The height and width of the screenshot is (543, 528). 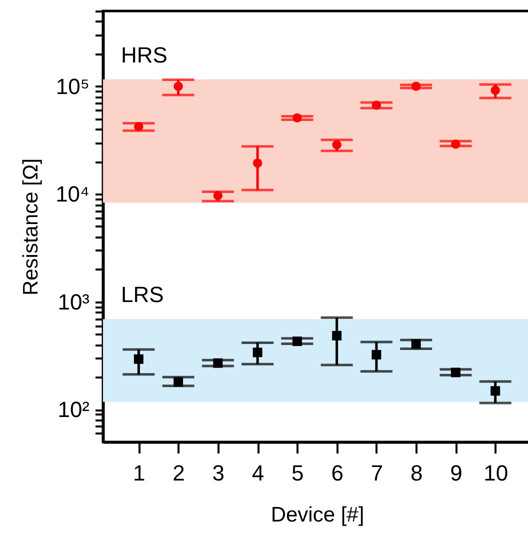 What do you see at coordinates (416, 473) in the screenshot?
I see `x-tick-label: 8` at bounding box center [416, 473].